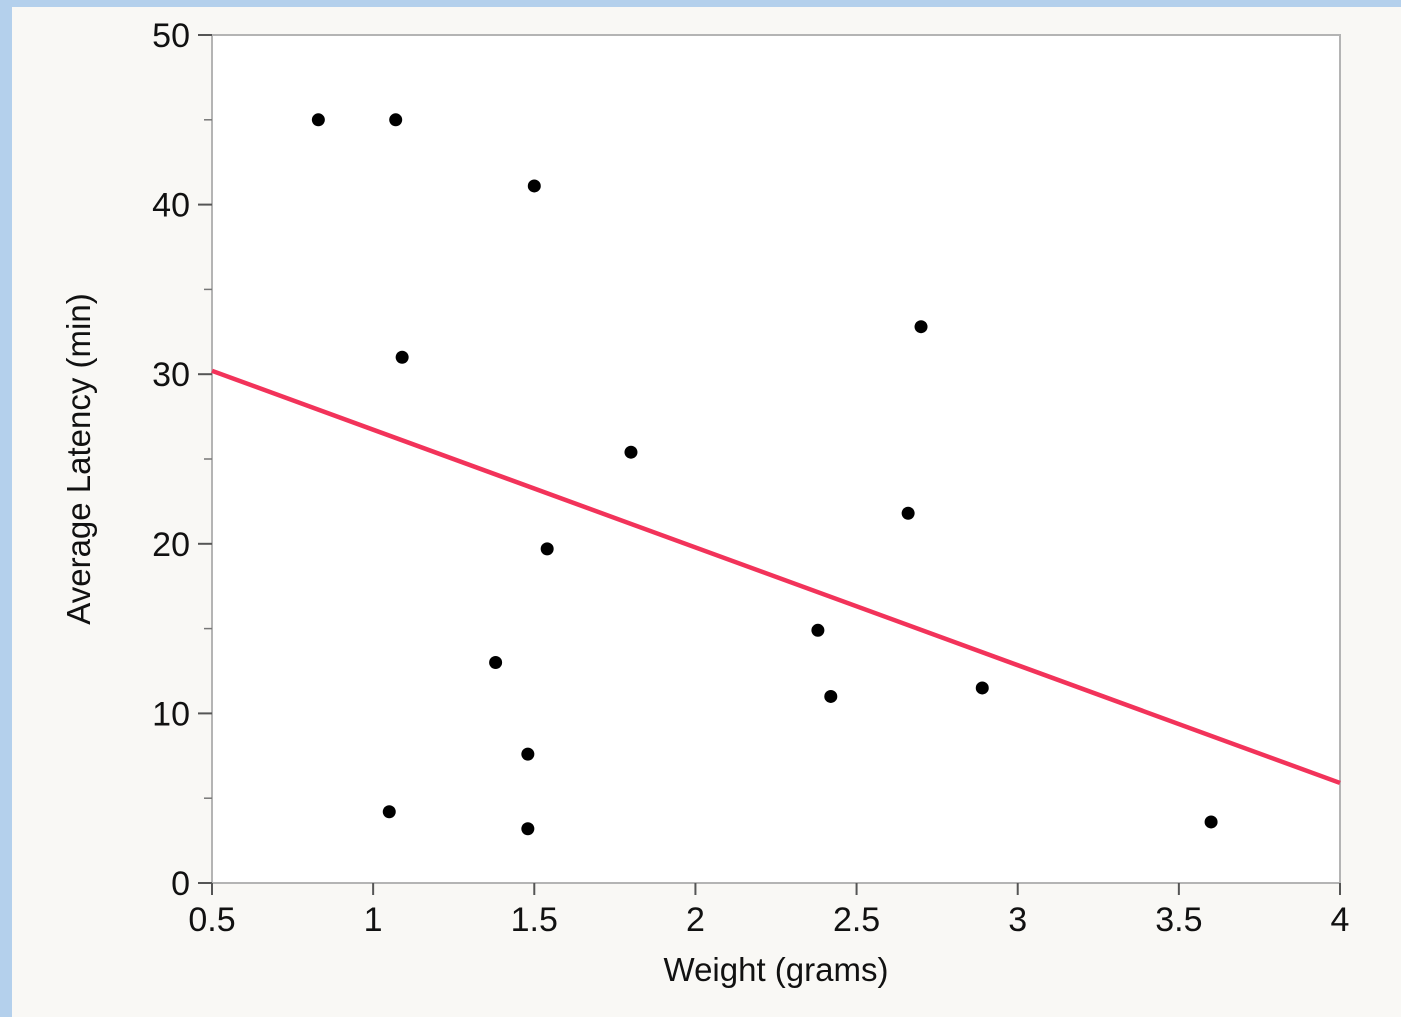 The width and height of the screenshot is (1401, 1017). I want to click on x-tick-label: 1.5, so click(534, 920).